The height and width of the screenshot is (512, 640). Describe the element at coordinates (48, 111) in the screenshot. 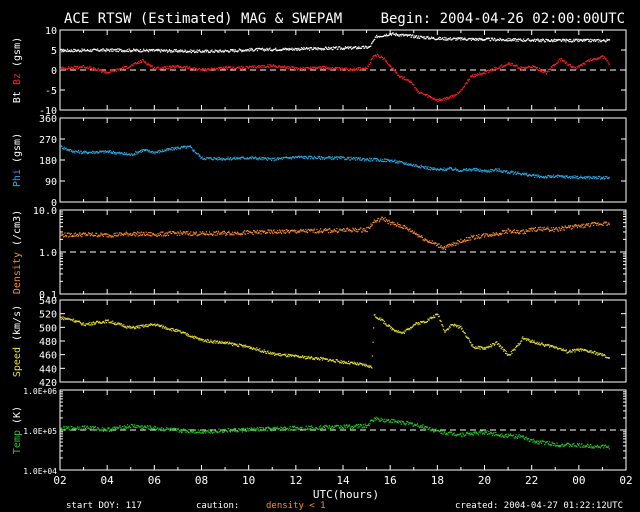

I see `y-tick-label: -10` at that location.